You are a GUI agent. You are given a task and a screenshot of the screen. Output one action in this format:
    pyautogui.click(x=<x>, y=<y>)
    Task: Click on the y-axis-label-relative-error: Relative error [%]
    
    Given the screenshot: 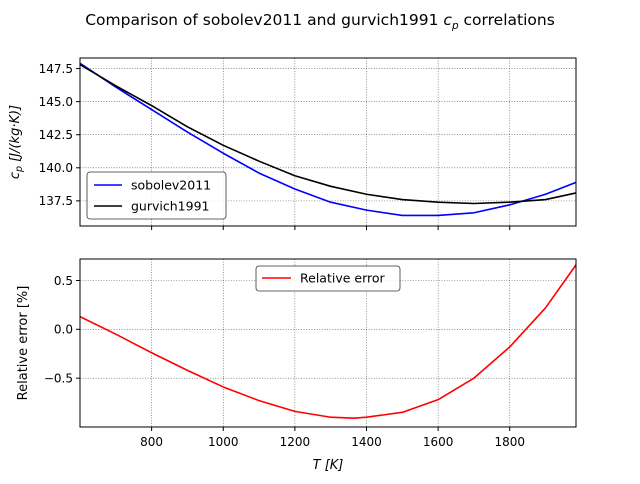 What is the action you would take?
    pyautogui.click(x=23, y=343)
    